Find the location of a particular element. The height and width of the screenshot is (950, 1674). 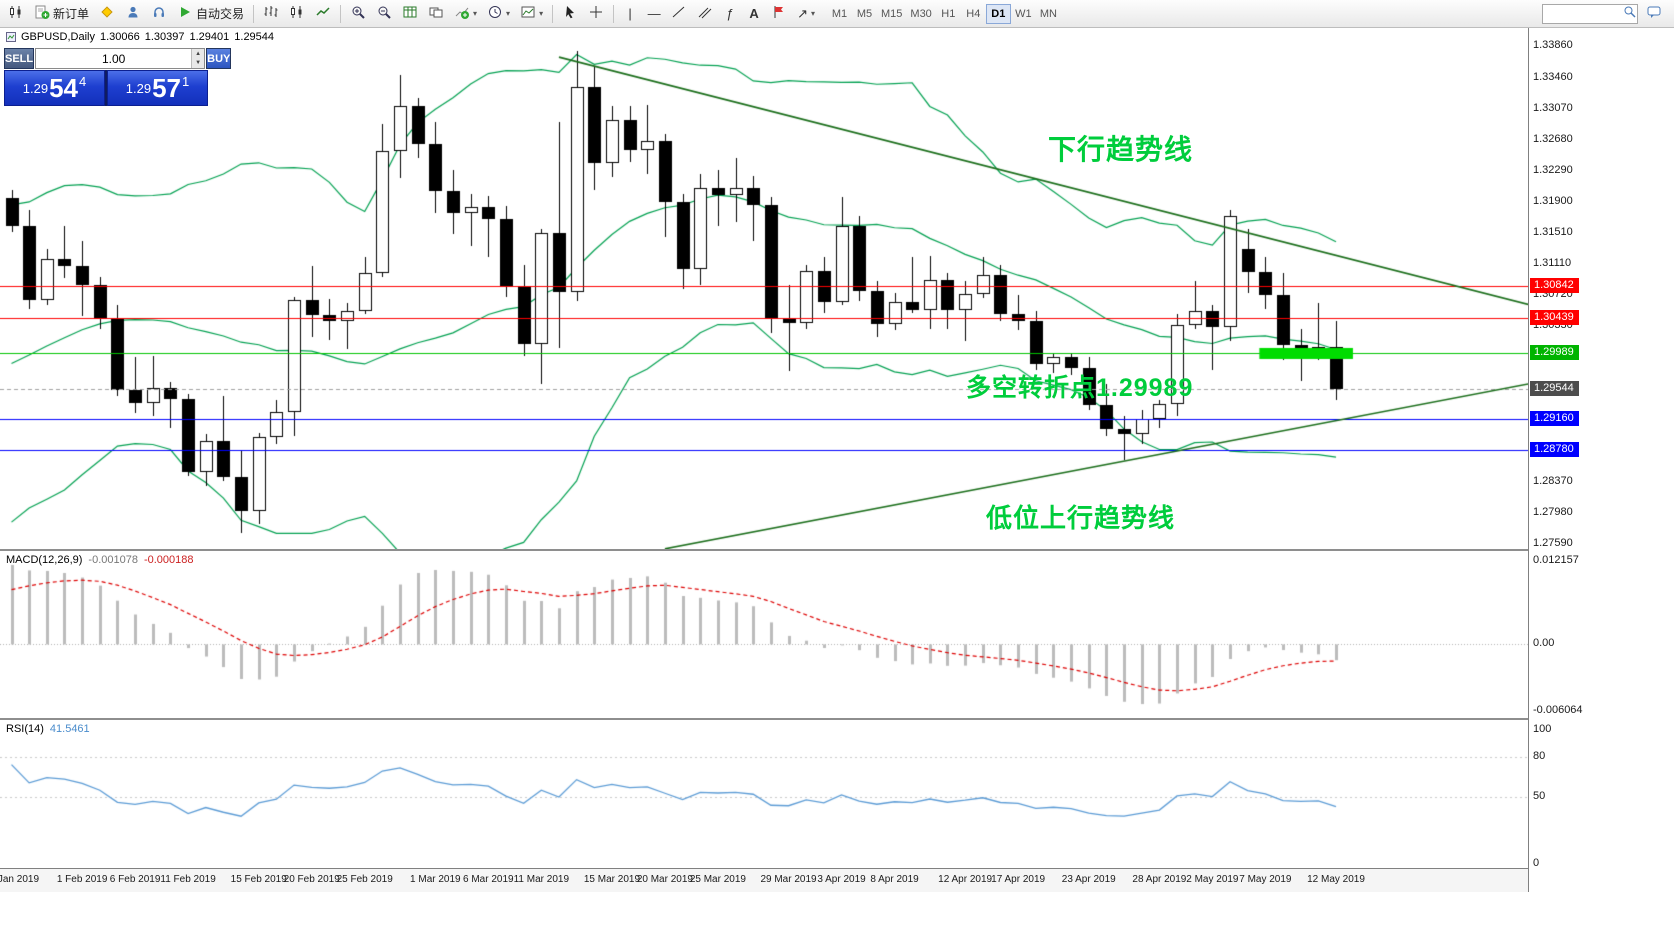

vertical-line-icon: | is located at coordinates (630, 13).